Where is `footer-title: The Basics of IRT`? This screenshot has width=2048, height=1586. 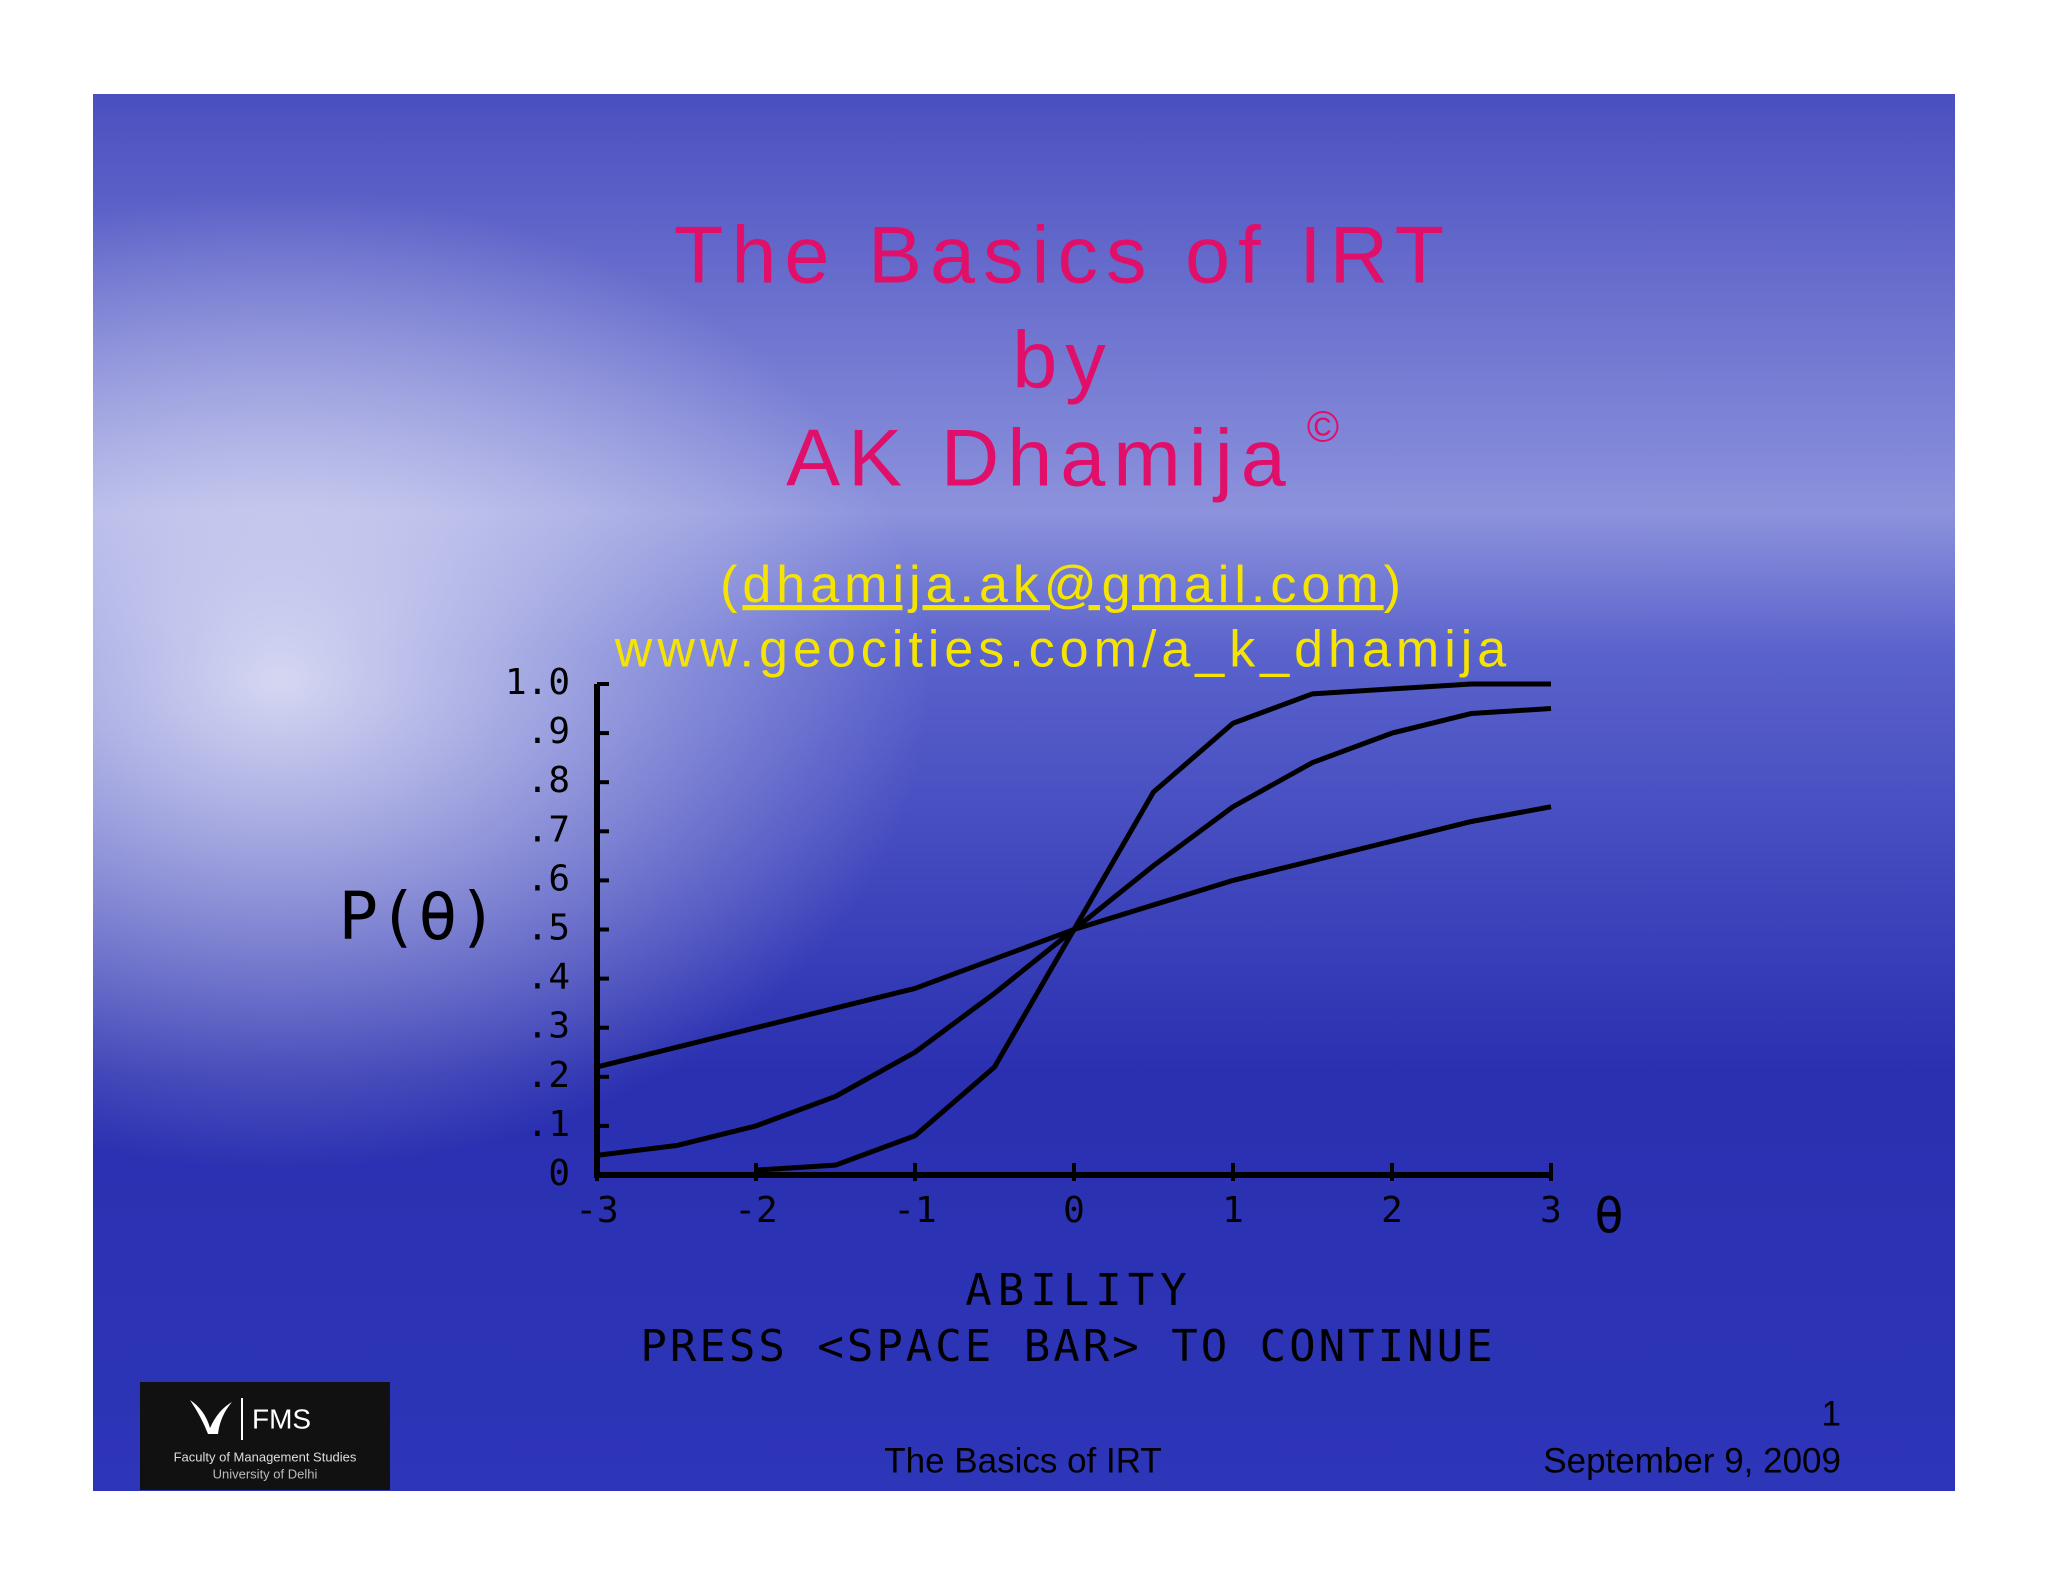
footer-title: The Basics of IRT is located at coordinates (1023, 1460).